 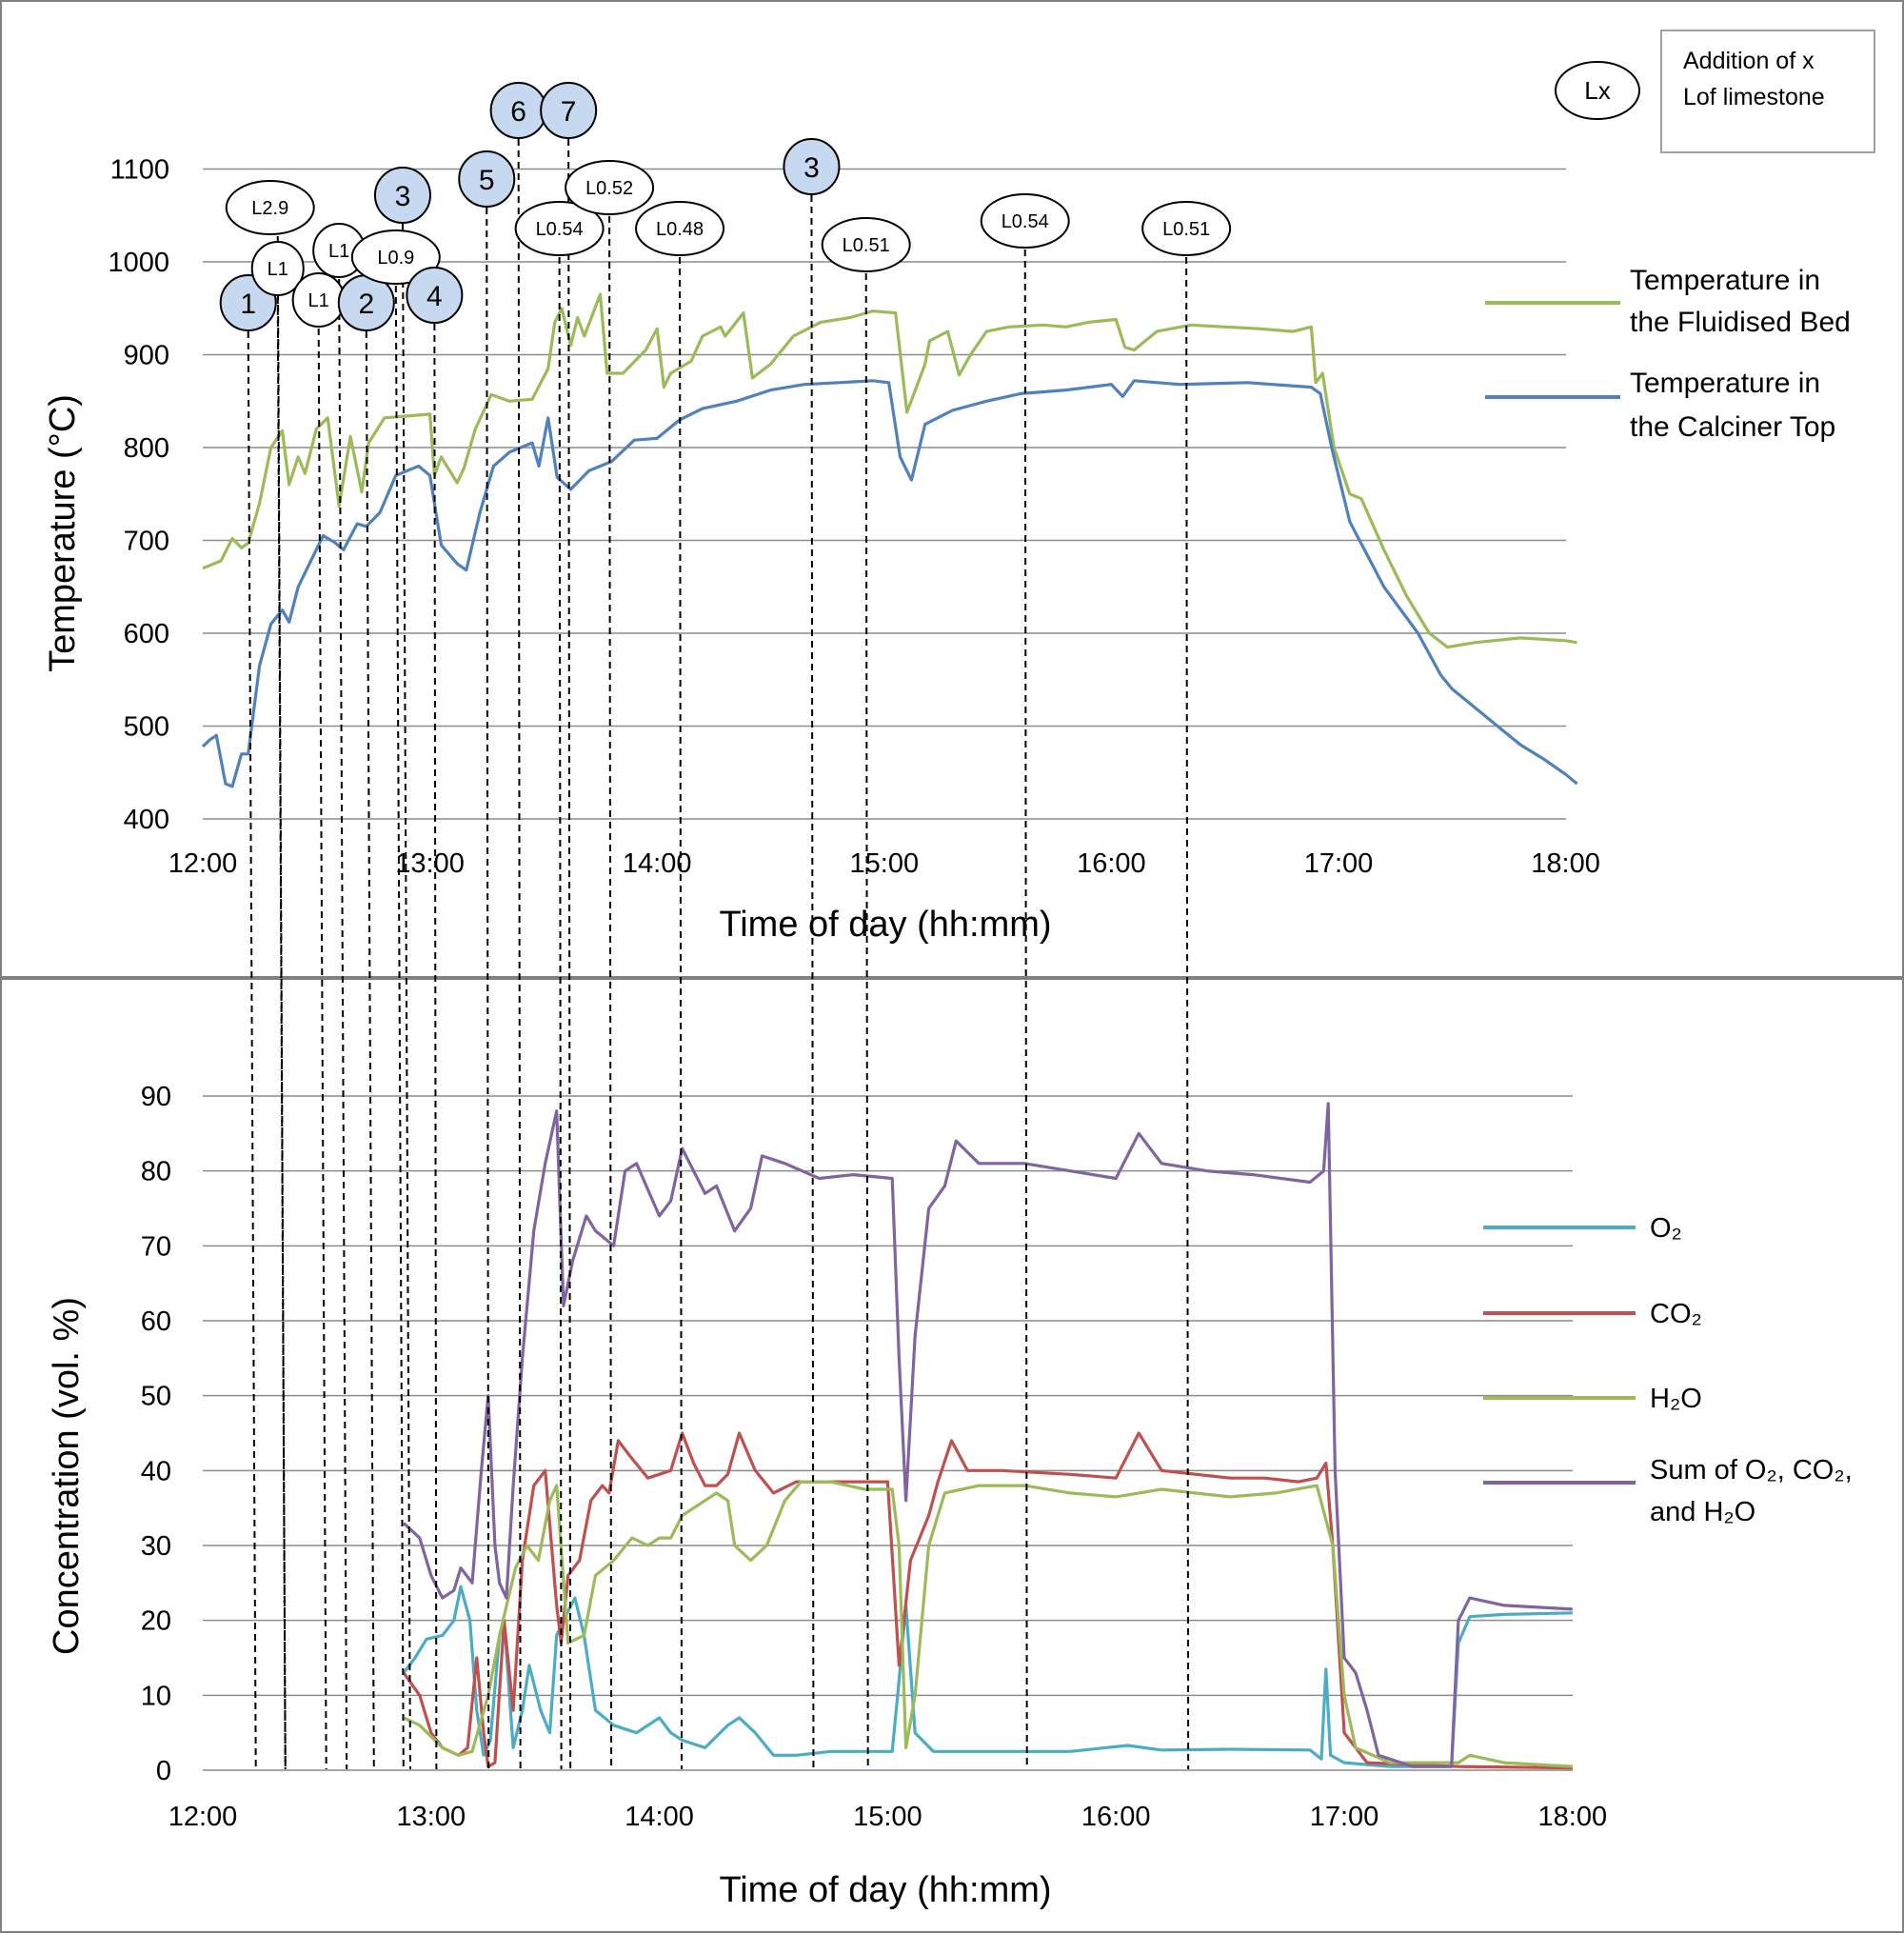 What do you see at coordinates (163, 1771) in the screenshot?
I see `bottom-y-tick-label: 0` at bounding box center [163, 1771].